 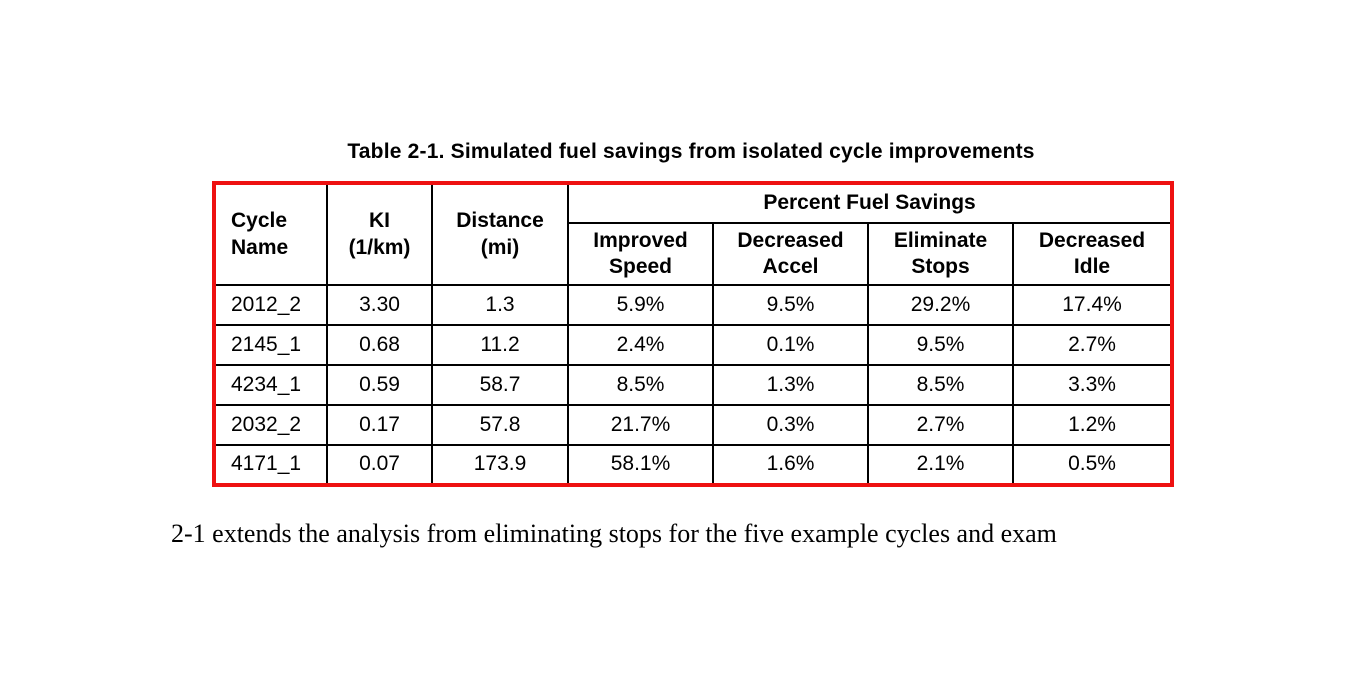 I want to click on table-cell: 0.68, so click(x=379, y=345).